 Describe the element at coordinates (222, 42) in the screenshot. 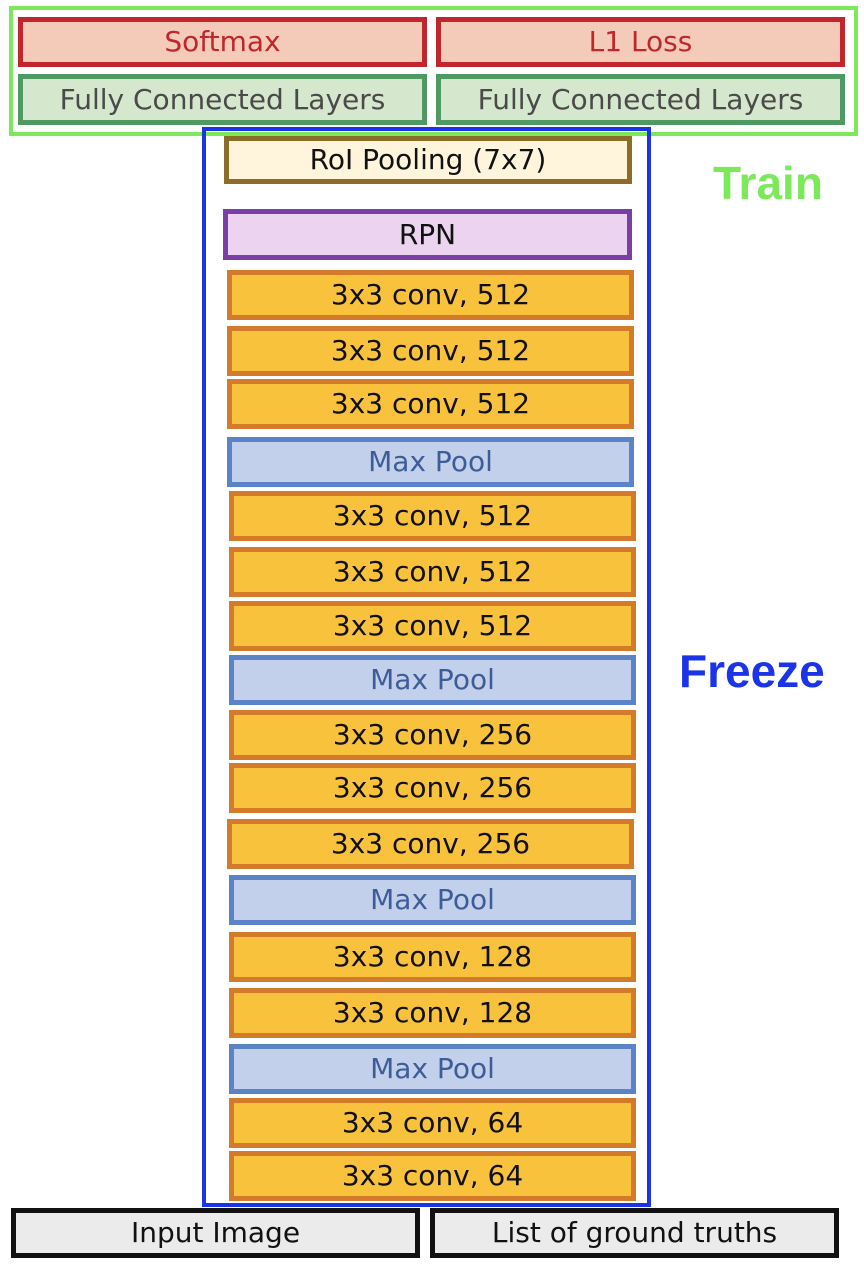

I see `softmax-block: Softmax` at that location.